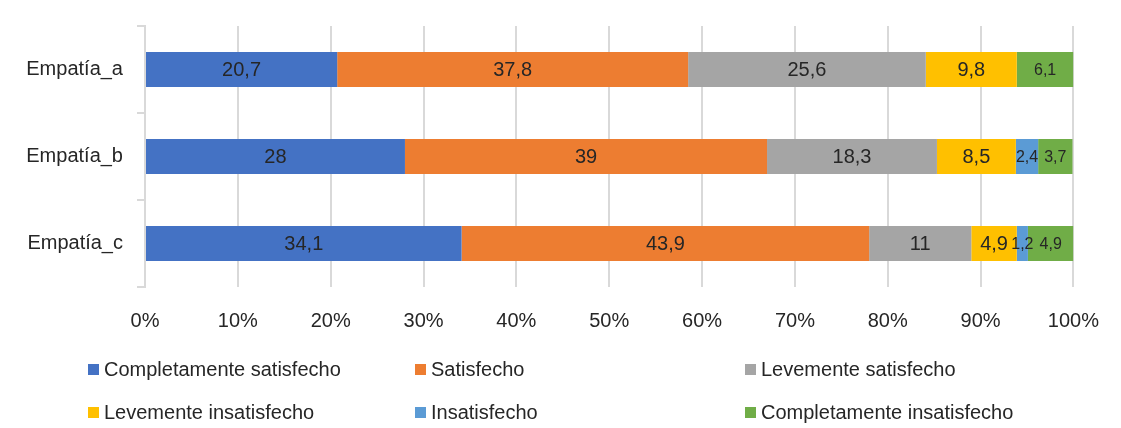 The width and height of the screenshot is (1121, 428). Describe the element at coordinates (330, 319) in the screenshot. I see `x-tick-label: 20%` at that location.